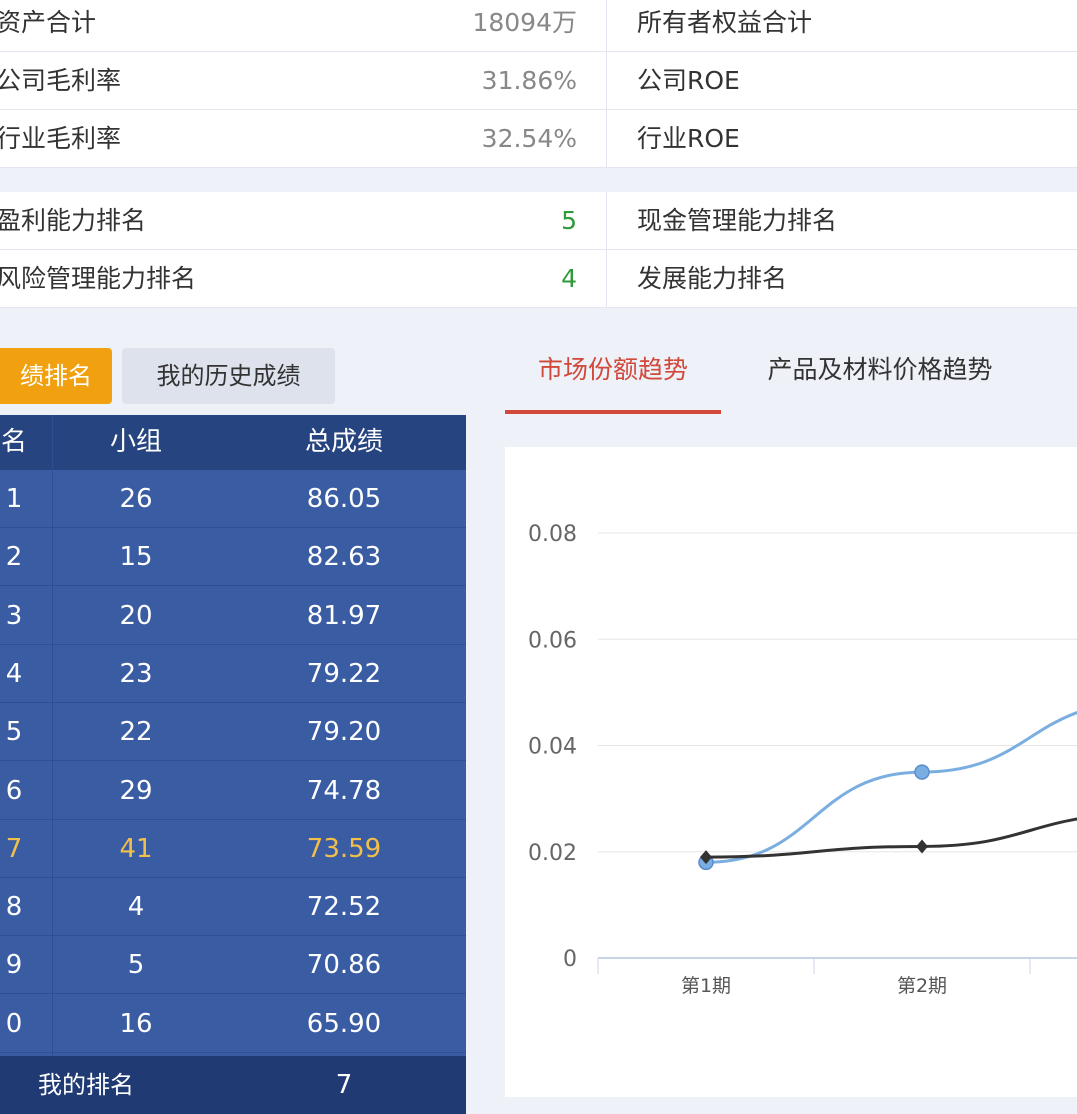  What do you see at coordinates (61, 138) in the screenshot?
I see `info-label: 行业毛利率` at bounding box center [61, 138].